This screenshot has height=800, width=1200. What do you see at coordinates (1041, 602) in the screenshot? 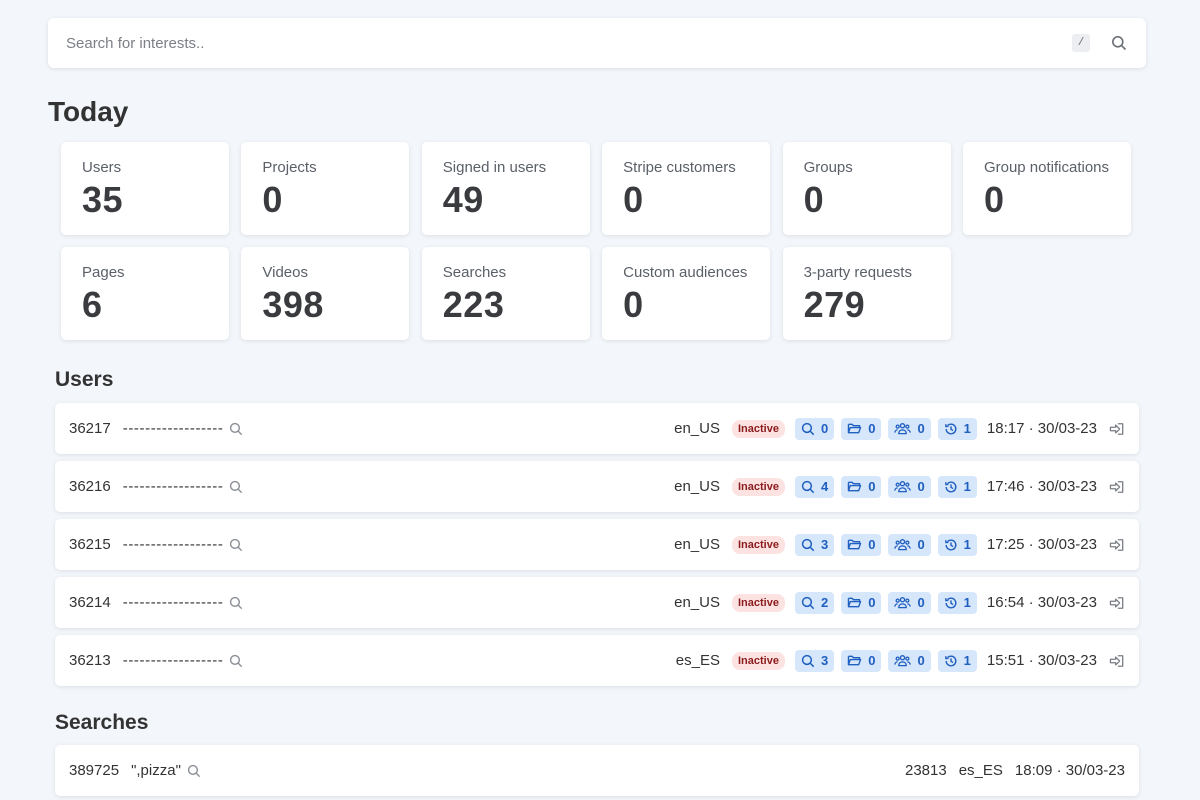
I see `user-timestamp: 16:54 · 30/03-23` at bounding box center [1041, 602].